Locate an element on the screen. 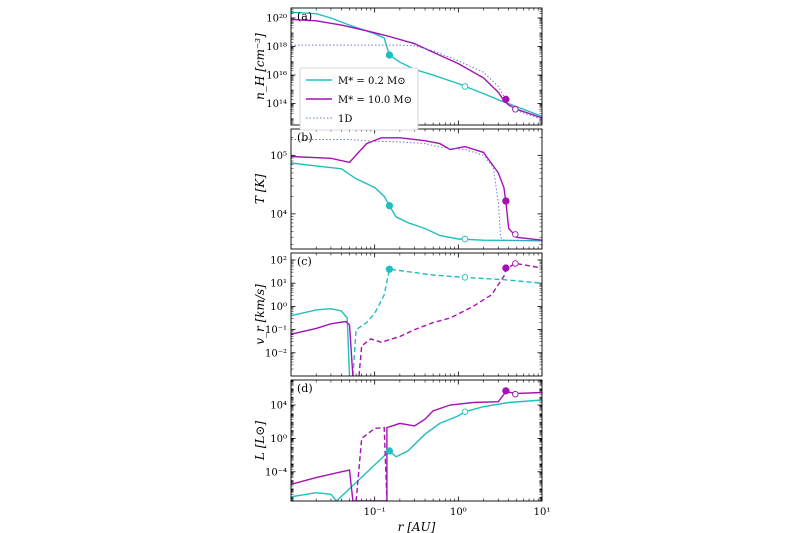 This screenshot has height=533, width=800. y-tick-label: 10¹⁴ is located at coordinates (276, 104).